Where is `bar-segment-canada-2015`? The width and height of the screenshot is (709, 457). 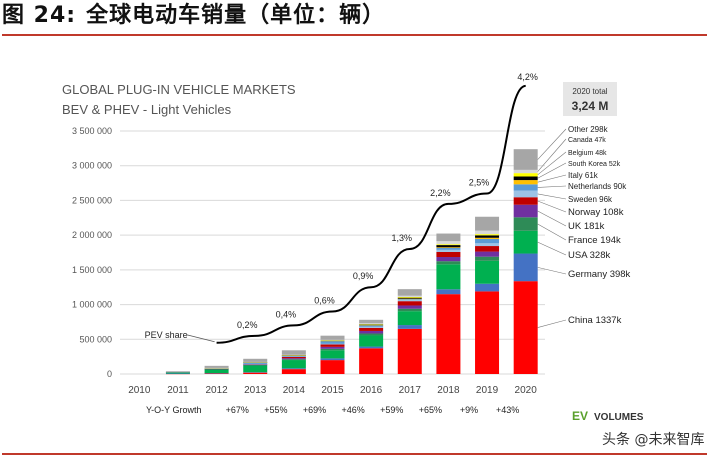
bar-segment-canada-2015 is located at coordinates (332, 340).